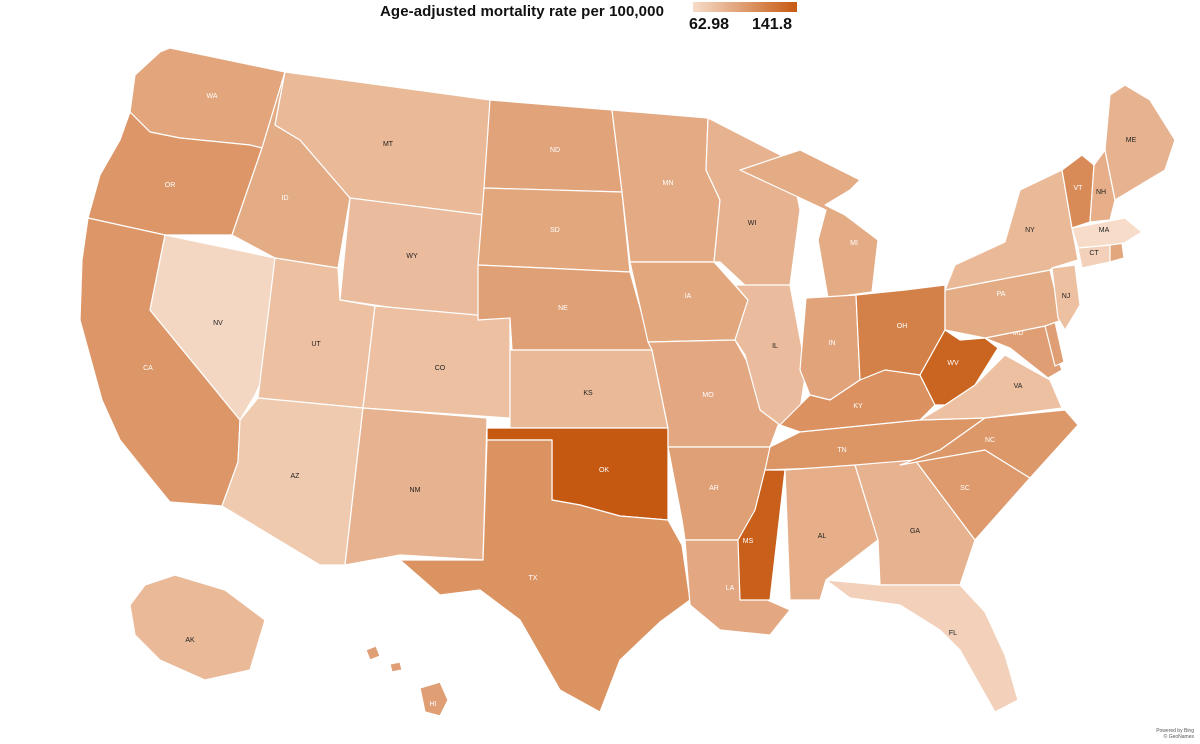 The height and width of the screenshot is (744, 1200). I want to click on state-label-ct: CT, so click(1094, 253).